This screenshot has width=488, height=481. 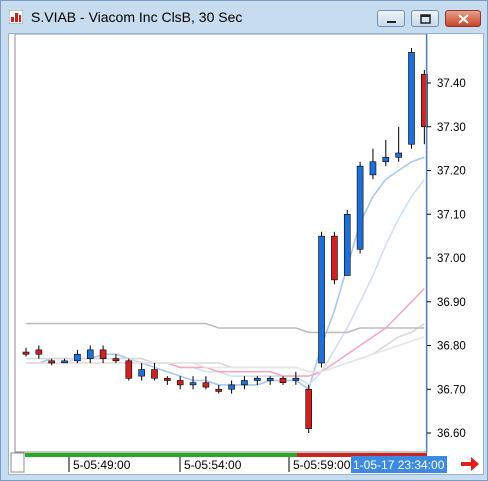 I want to click on chart-app-icon, so click(x=16, y=17).